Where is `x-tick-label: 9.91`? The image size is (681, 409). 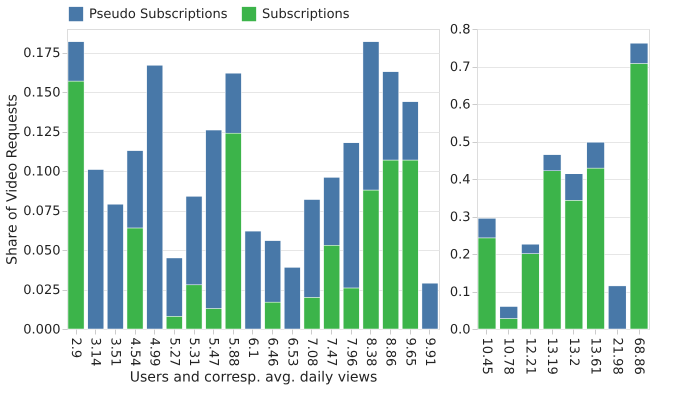
x-tick-label: 9.91 is located at coordinates (429, 352).